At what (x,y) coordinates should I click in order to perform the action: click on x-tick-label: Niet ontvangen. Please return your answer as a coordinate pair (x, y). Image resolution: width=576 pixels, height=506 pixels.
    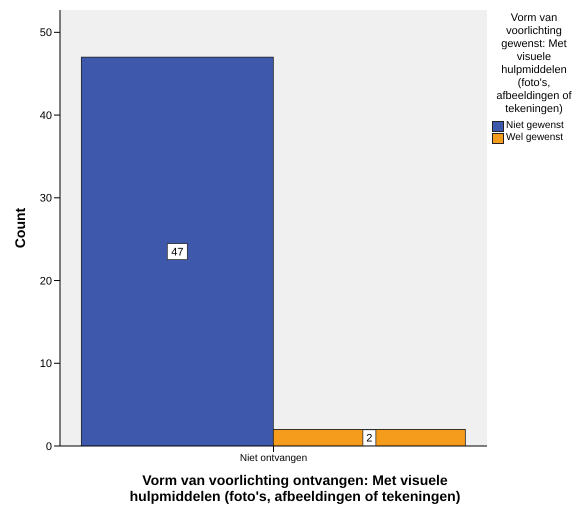
    Looking at the image, I should click on (274, 458).